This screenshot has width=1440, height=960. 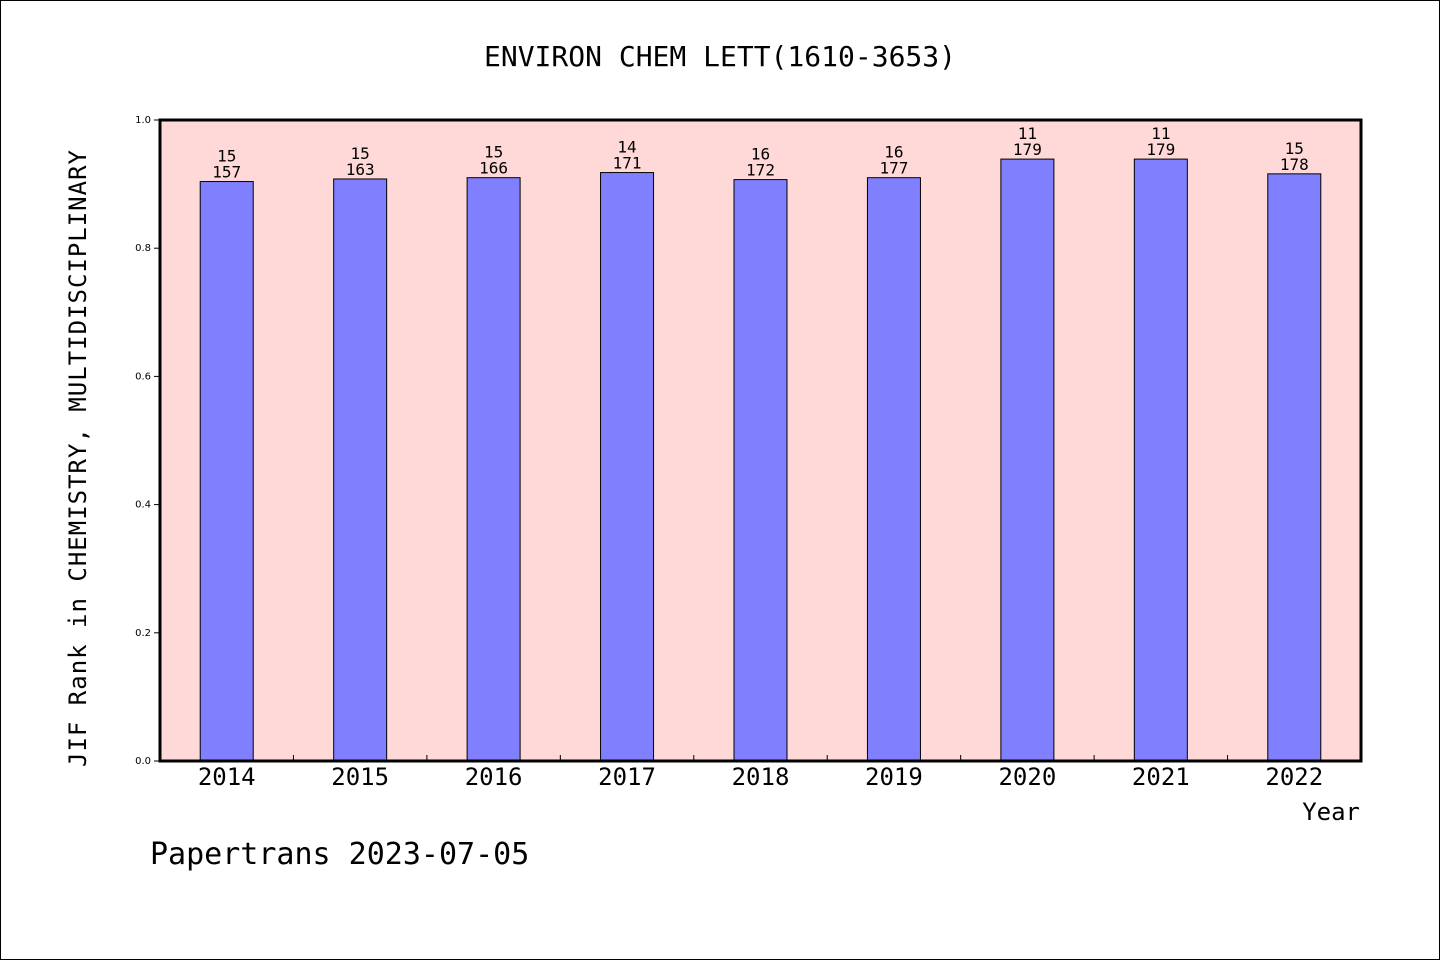 I want to click on x-tick-labels: 2014 2015 2016 2017 2018 2019 2020 2021 2022, so click(x=760, y=777).